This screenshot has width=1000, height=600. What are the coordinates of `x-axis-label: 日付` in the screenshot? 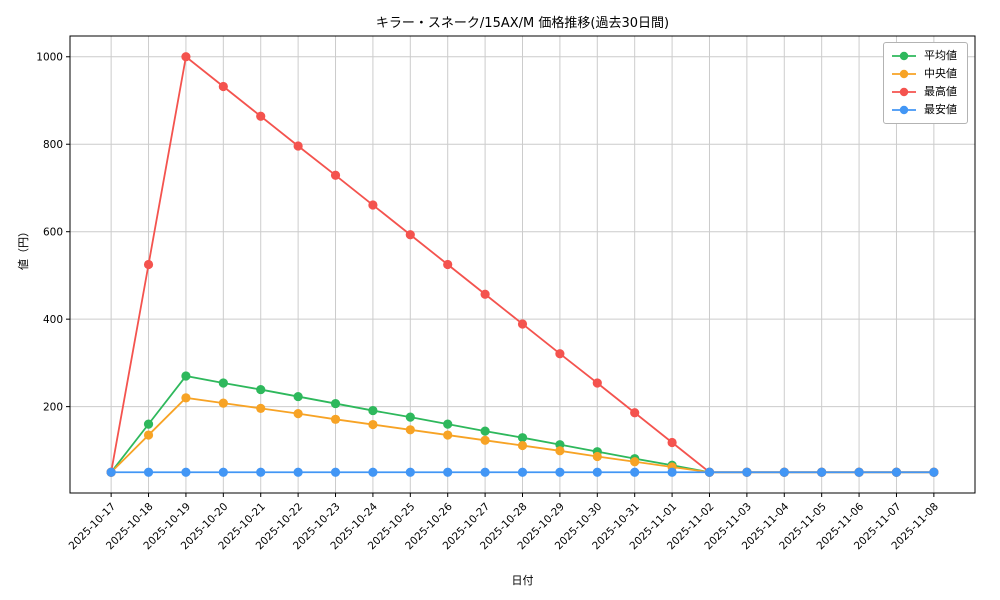 It's located at (522, 580).